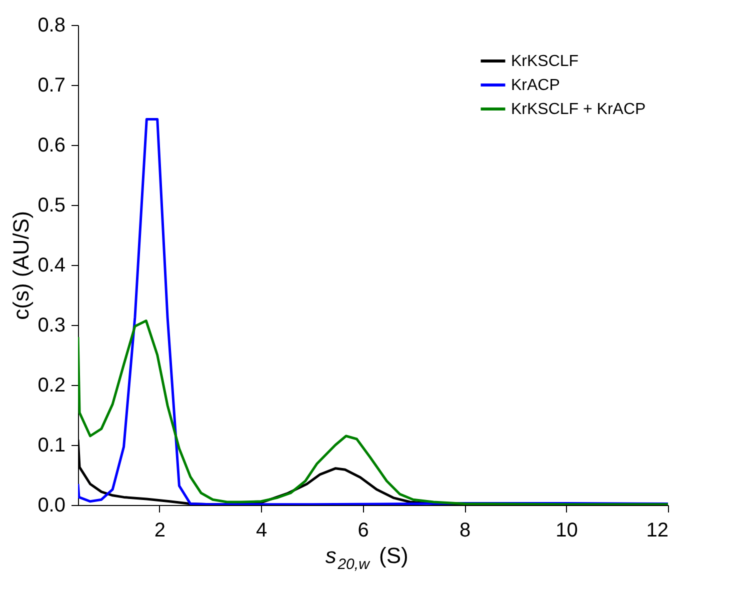  What do you see at coordinates (535, 85) in the screenshot?
I see `legend-label: KrACP` at bounding box center [535, 85].